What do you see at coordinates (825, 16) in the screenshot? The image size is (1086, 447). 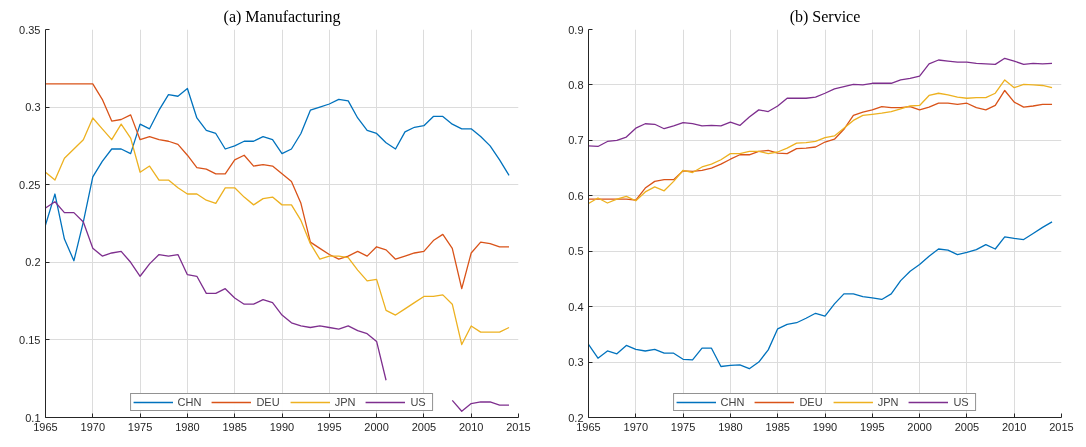 I see `chart-title: (b) Service` at bounding box center [825, 16].